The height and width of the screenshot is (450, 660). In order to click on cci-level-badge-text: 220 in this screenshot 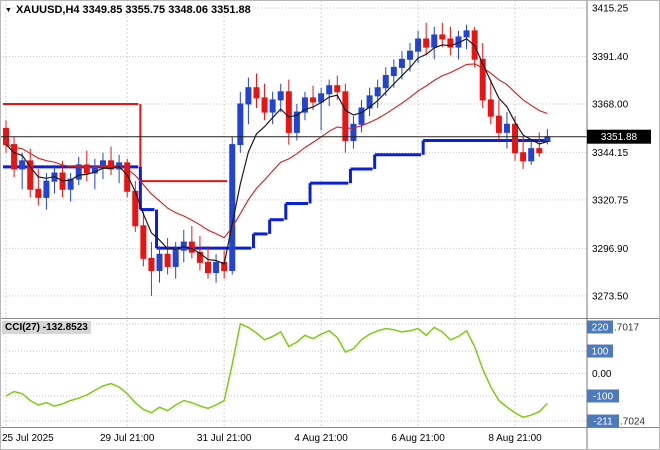, I will do `click(600, 328)`.